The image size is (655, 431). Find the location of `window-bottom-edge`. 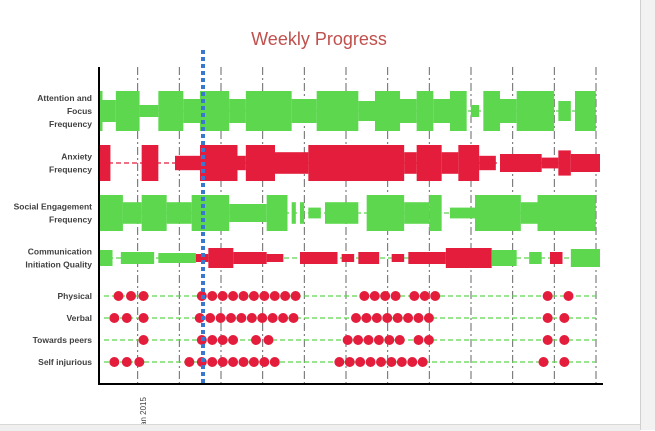

window-bottom-edge is located at coordinates (320, 427).